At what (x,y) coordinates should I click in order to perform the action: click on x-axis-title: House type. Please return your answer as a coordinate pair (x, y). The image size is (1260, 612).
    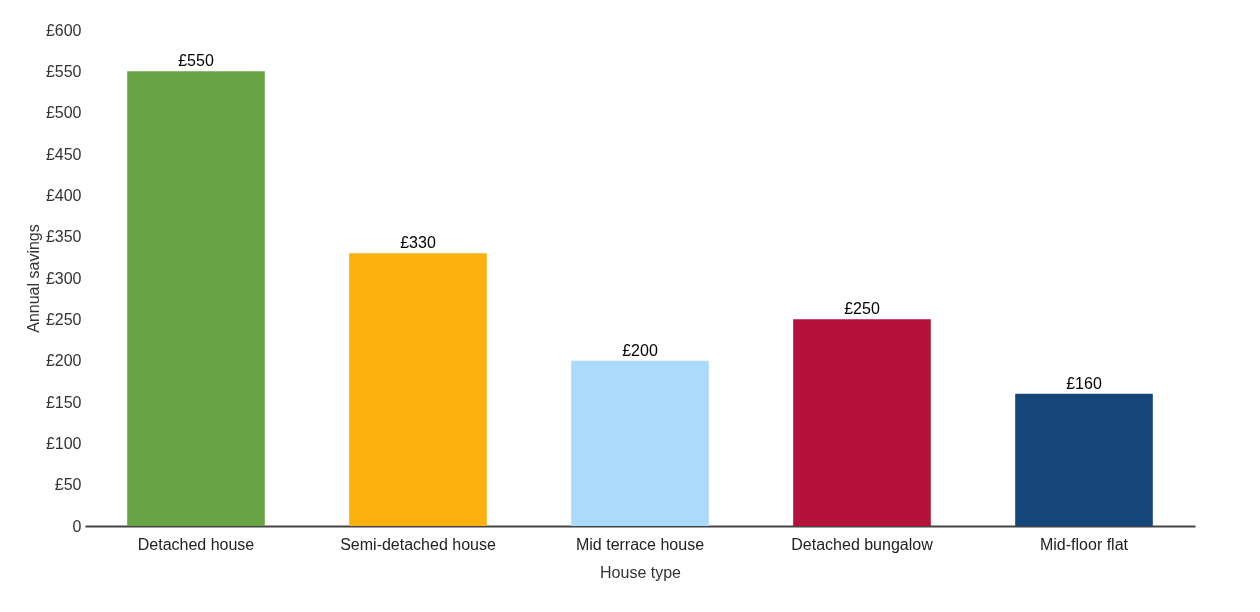
    Looking at the image, I should click on (641, 572).